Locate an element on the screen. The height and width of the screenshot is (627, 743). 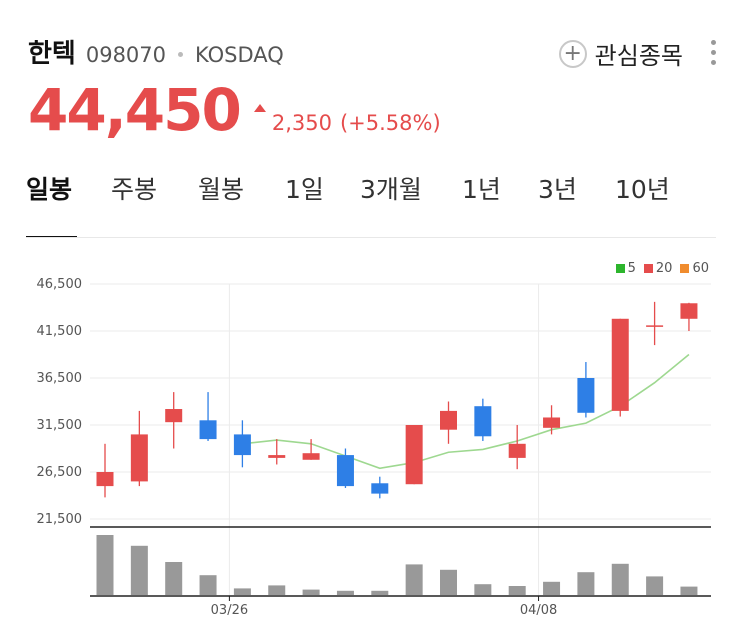
legend-item-ma5: 5 is located at coordinates (625, 268).